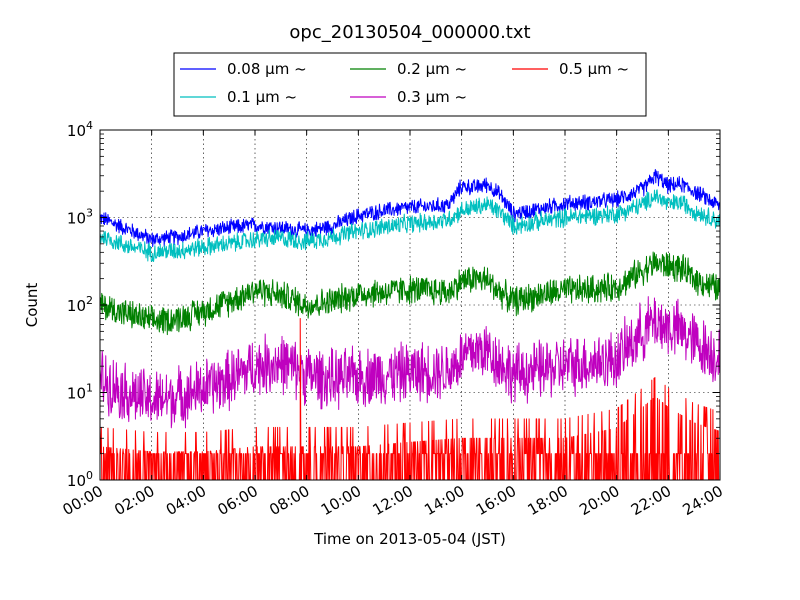 This screenshot has height=600, width=800. What do you see at coordinates (703, 500) in the screenshot?
I see `x-tick-label: 24:00` at bounding box center [703, 500].